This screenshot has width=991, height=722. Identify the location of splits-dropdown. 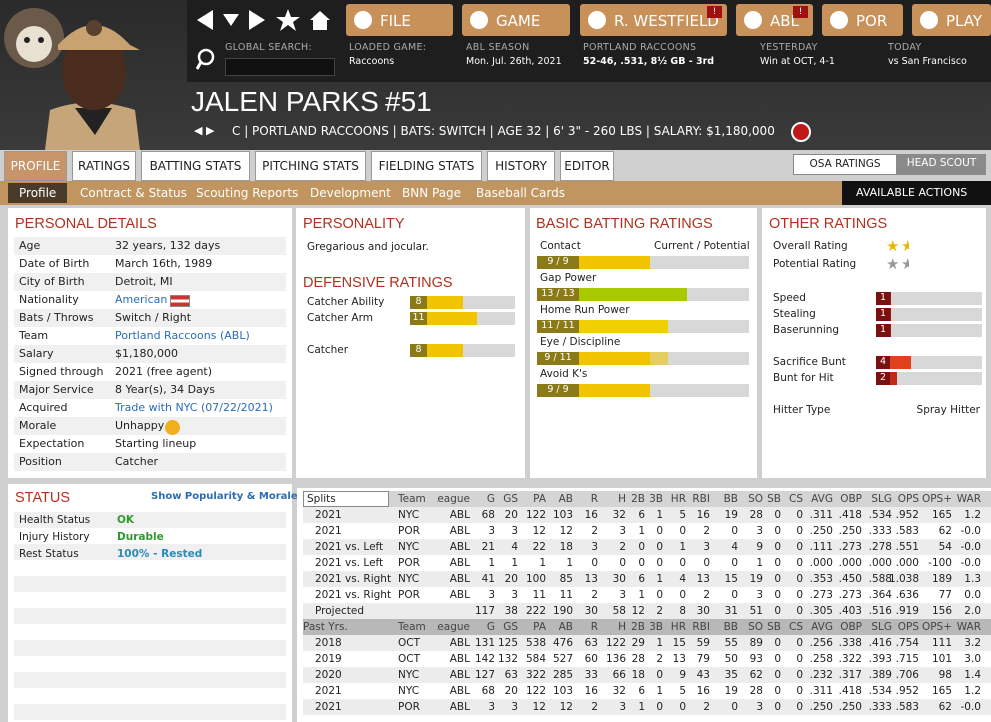
(346, 499).